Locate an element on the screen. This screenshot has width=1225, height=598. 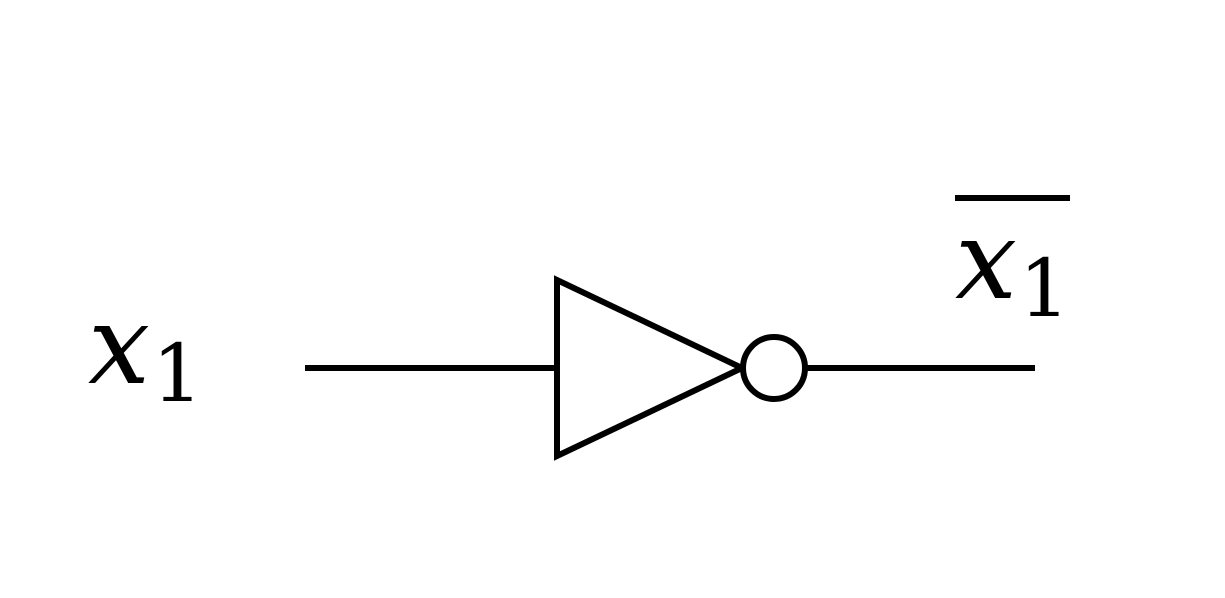
input-label: x1 is located at coordinates (145, 352).